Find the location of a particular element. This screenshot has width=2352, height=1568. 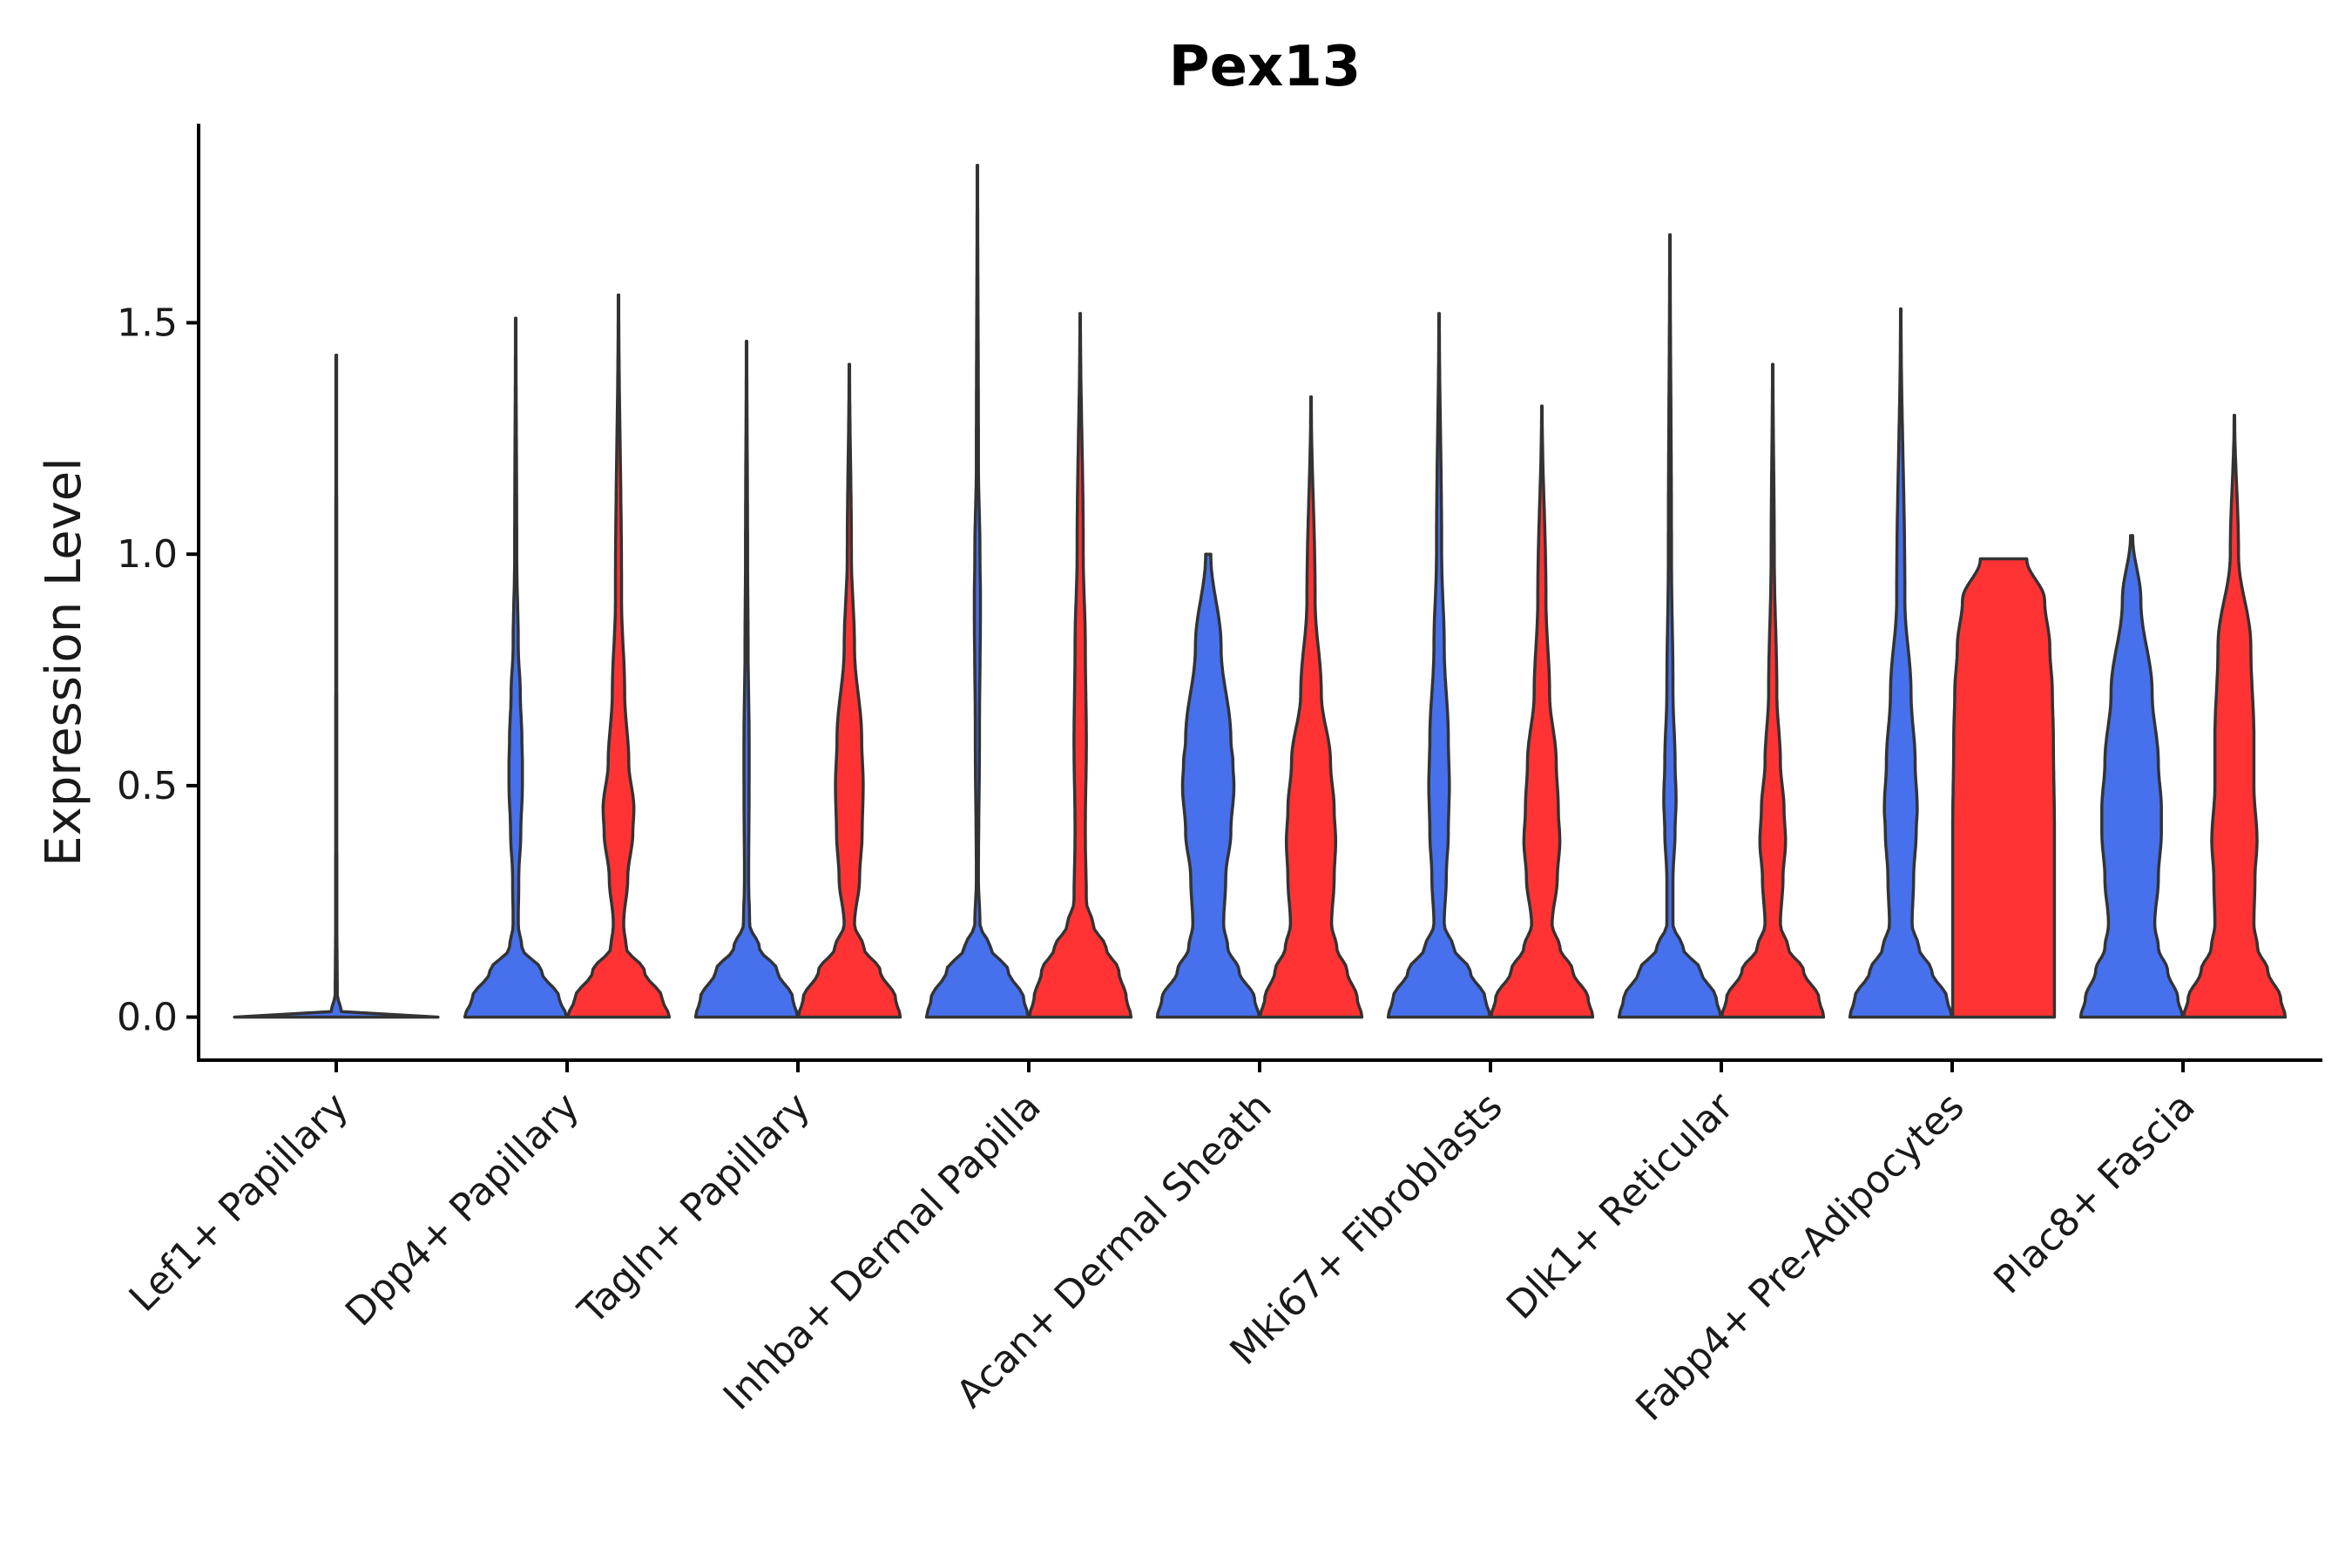

chart-title: Pex13 is located at coordinates (1265, 67).